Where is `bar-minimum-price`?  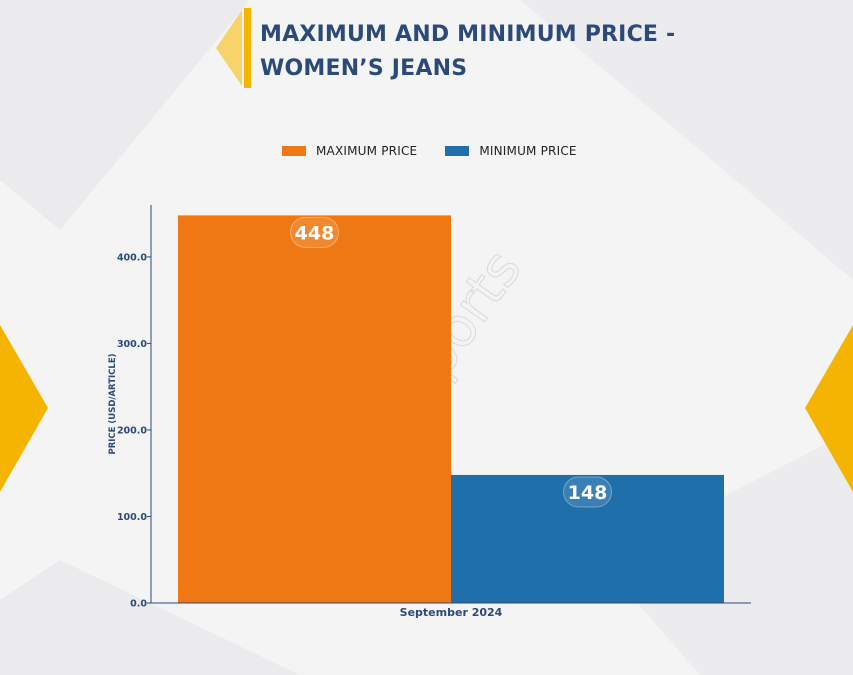
bar-minimum-price is located at coordinates (587, 538).